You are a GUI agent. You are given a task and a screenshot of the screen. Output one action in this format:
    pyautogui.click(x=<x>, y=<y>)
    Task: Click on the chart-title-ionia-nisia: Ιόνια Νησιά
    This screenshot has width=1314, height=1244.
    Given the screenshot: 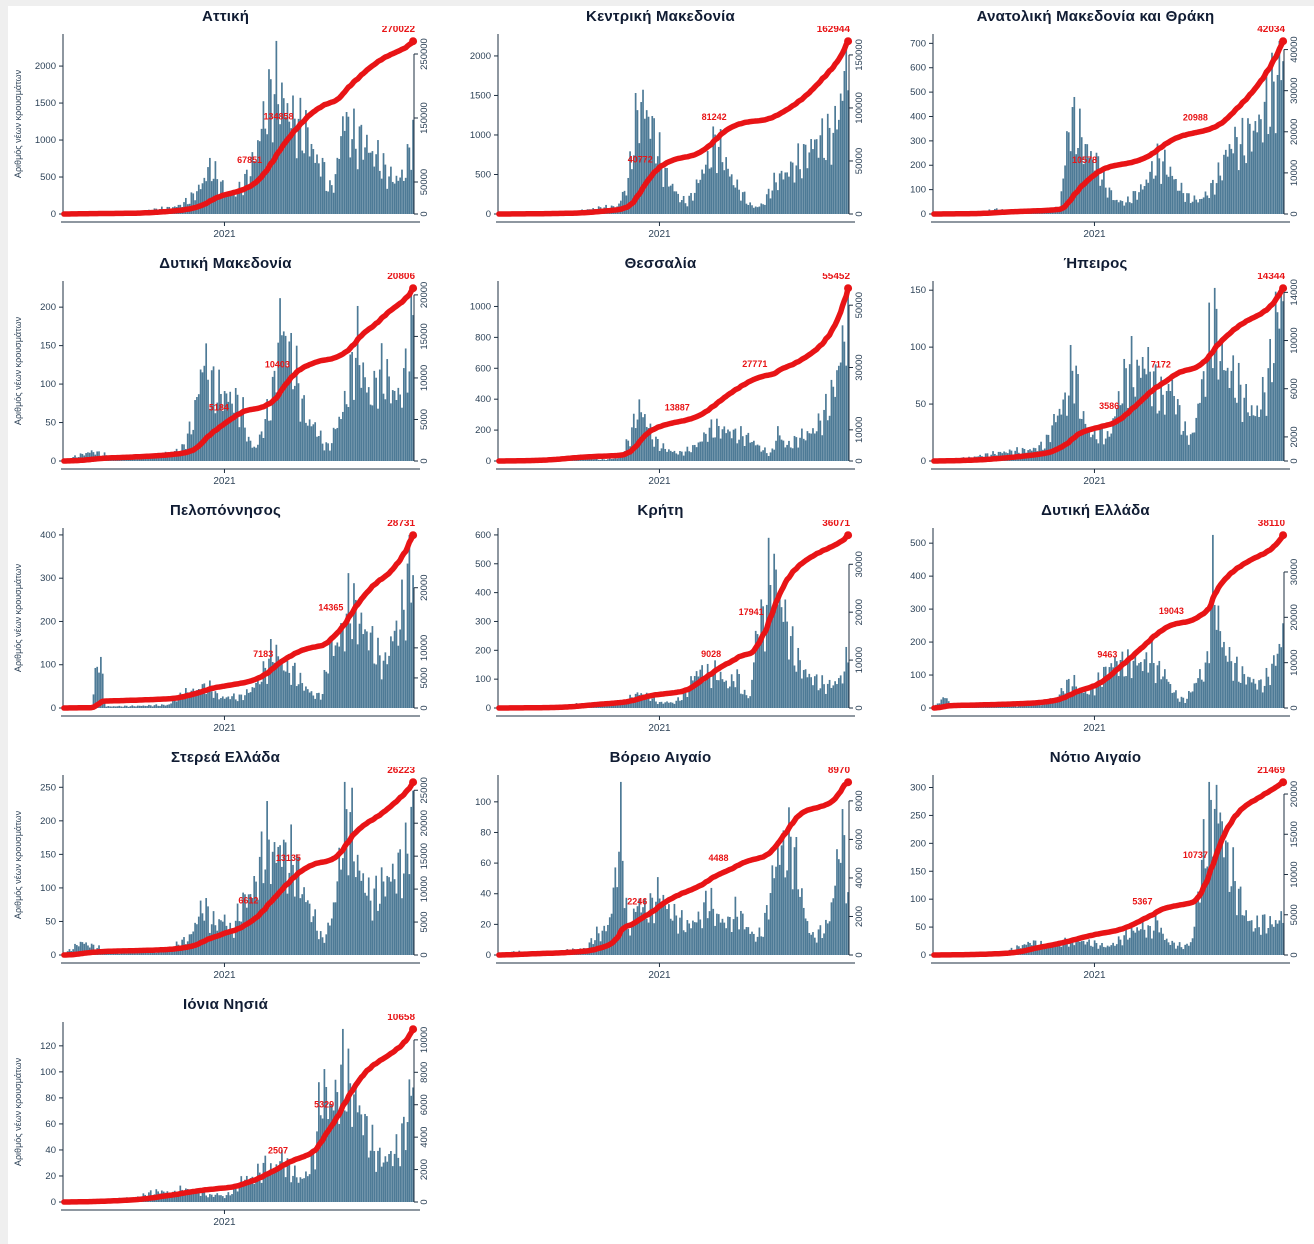 What is the action you would take?
    pyautogui.click(x=225, y=1004)
    